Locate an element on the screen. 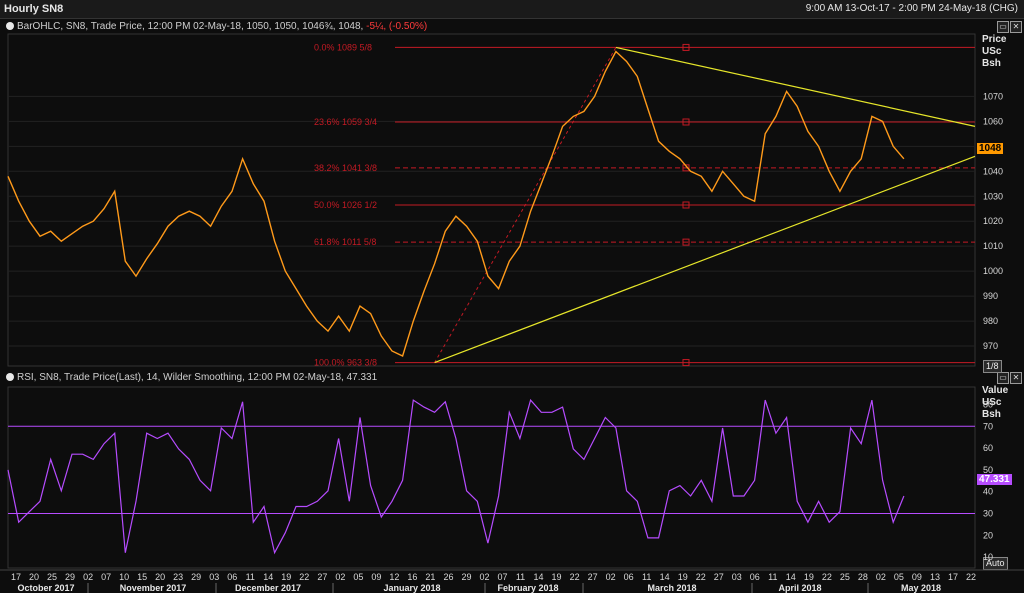  x-tick-label: 12 is located at coordinates (394, 577).